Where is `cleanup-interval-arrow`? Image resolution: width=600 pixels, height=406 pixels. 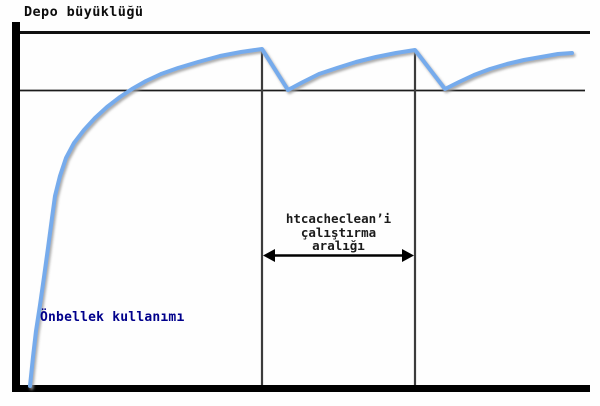 cleanup-interval-arrow is located at coordinates (338, 255).